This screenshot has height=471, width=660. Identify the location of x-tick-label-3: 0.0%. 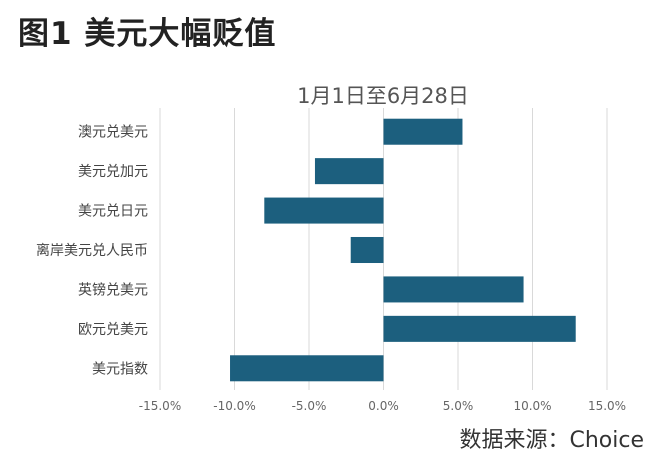
(383, 406).